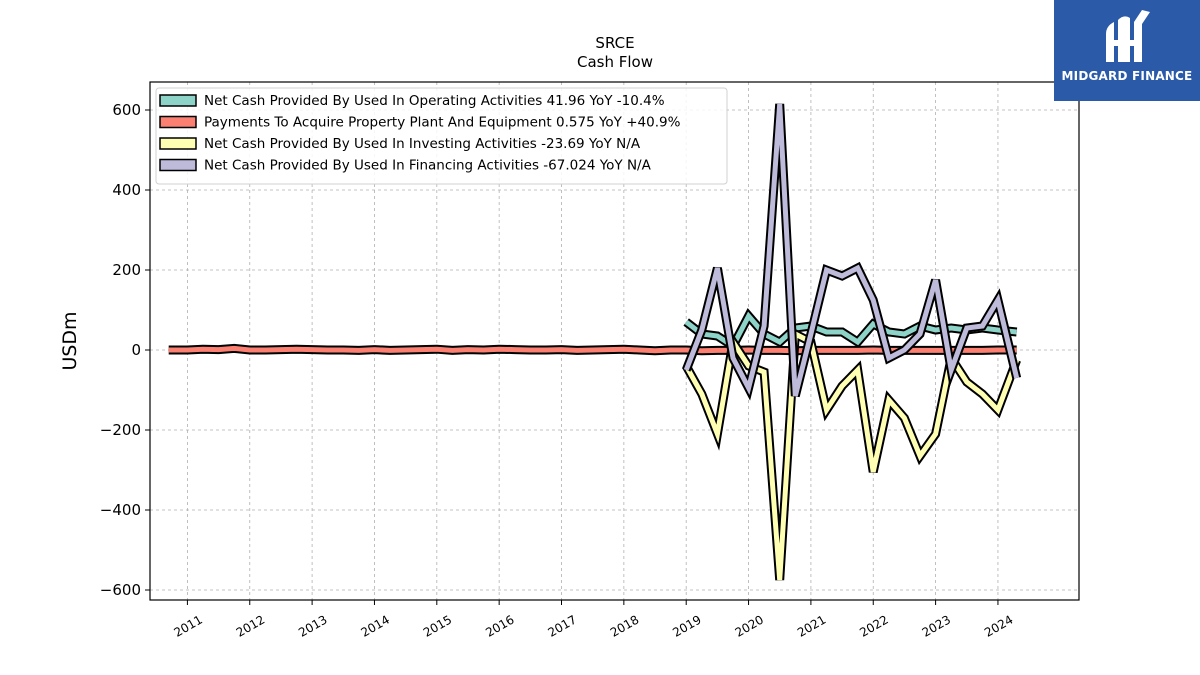 Image resolution: width=1200 pixels, height=675 pixels. Describe the element at coordinates (250, 625) in the screenshot. I see `x-tick-label: 2012` at that location.